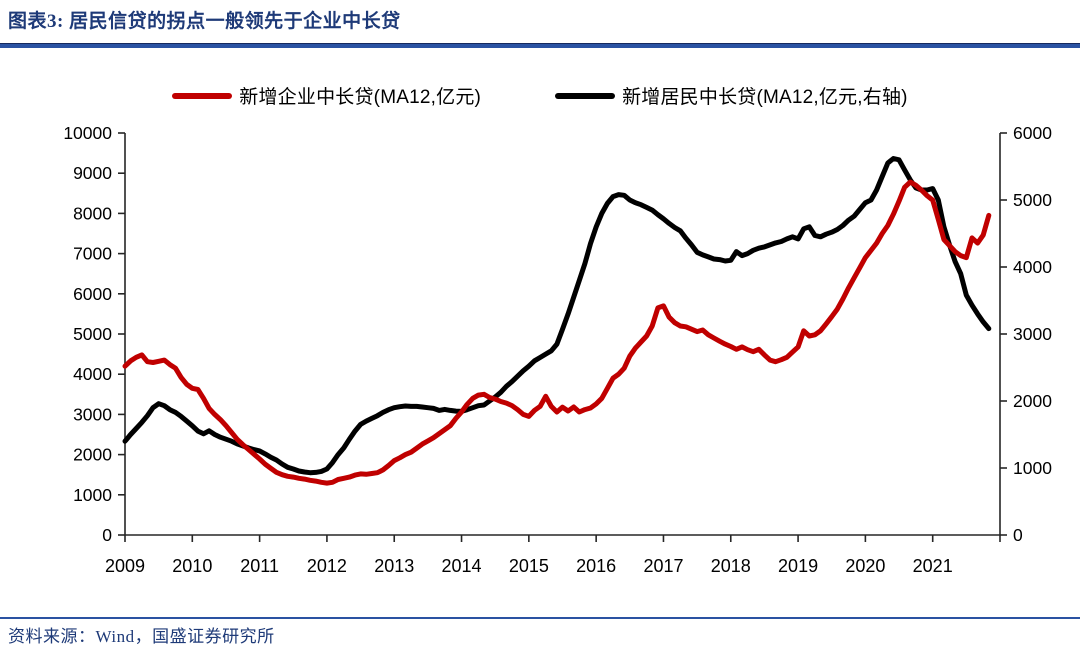  I want to click on left-axis-tick-label: 2000, so click(92, 455).